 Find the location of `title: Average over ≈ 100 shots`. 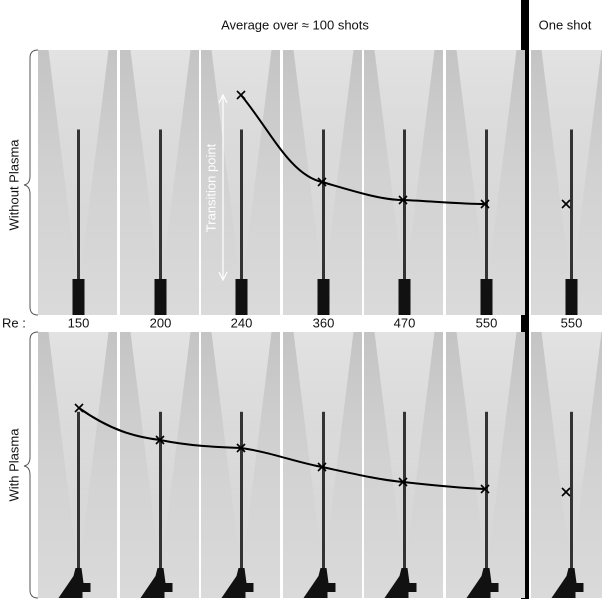

title: Average over ≈ 100 shots is located at coordinates (295, 24).